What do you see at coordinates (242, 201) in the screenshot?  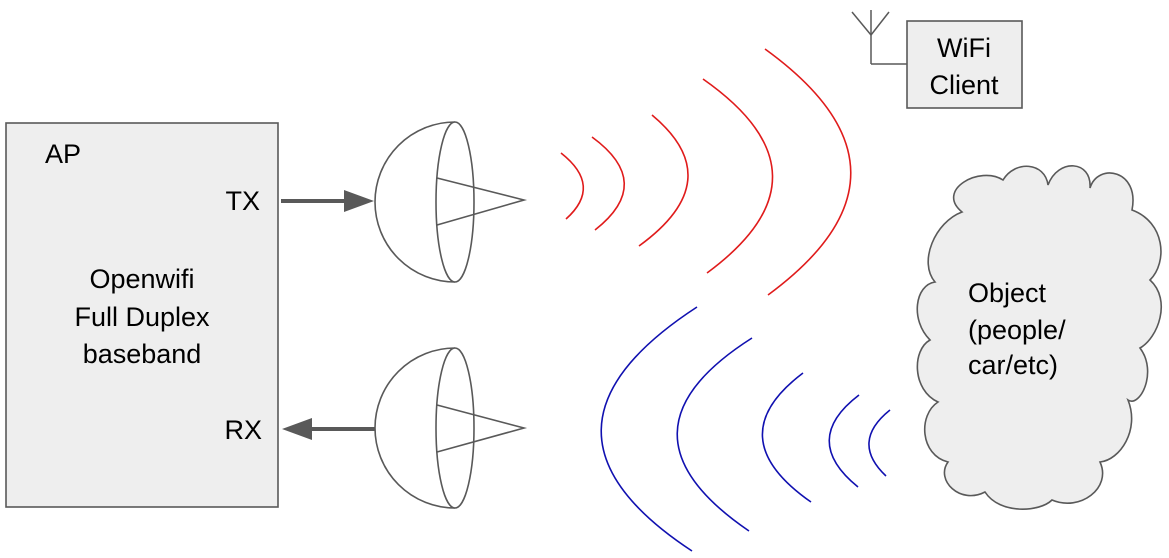 I see `tx-label: TX` at bounding box center [242, 201].